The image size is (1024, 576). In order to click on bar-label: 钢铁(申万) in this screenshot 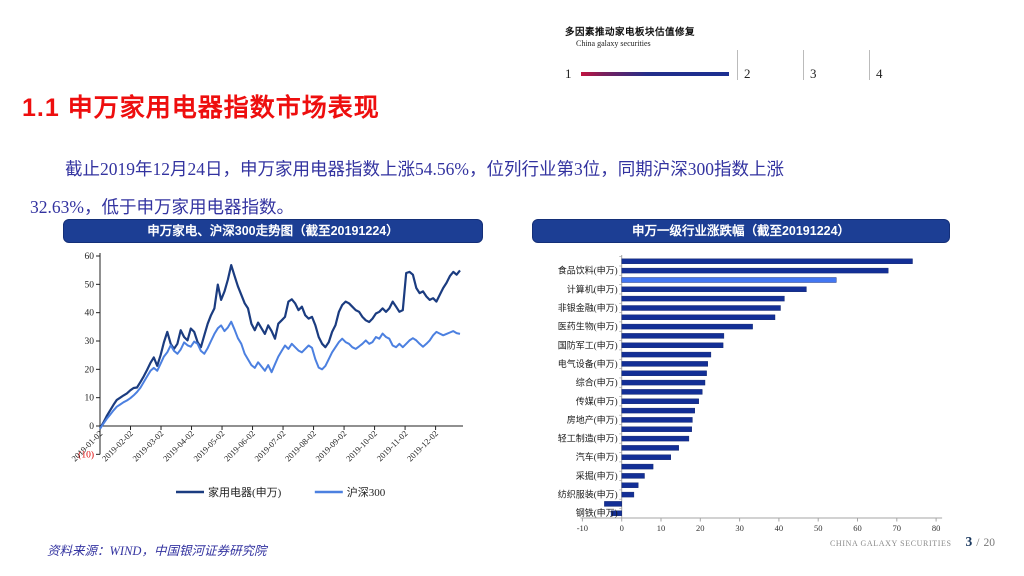, I will do `click(597, 512)`.